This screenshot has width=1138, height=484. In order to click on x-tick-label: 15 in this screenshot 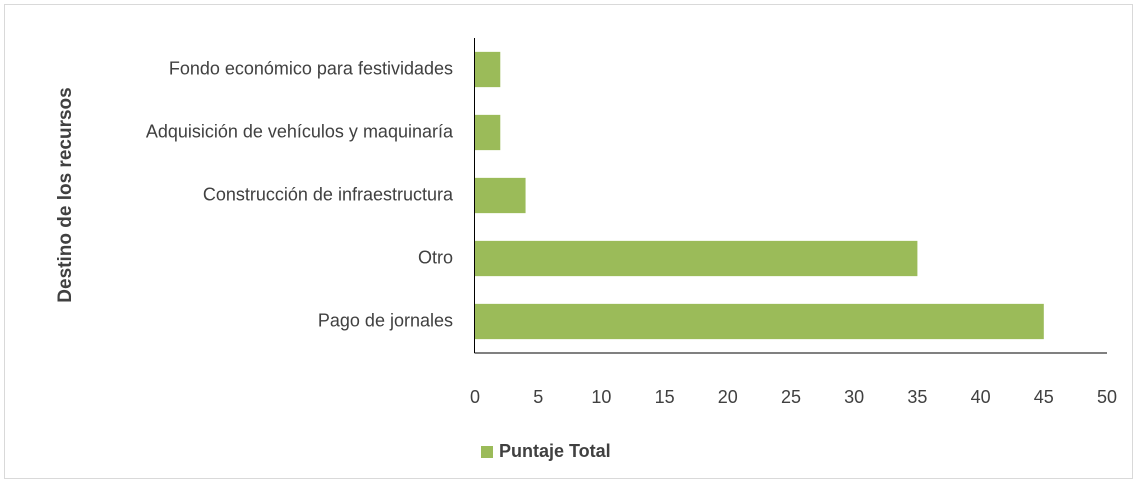, I will do `click(665, 397)`.